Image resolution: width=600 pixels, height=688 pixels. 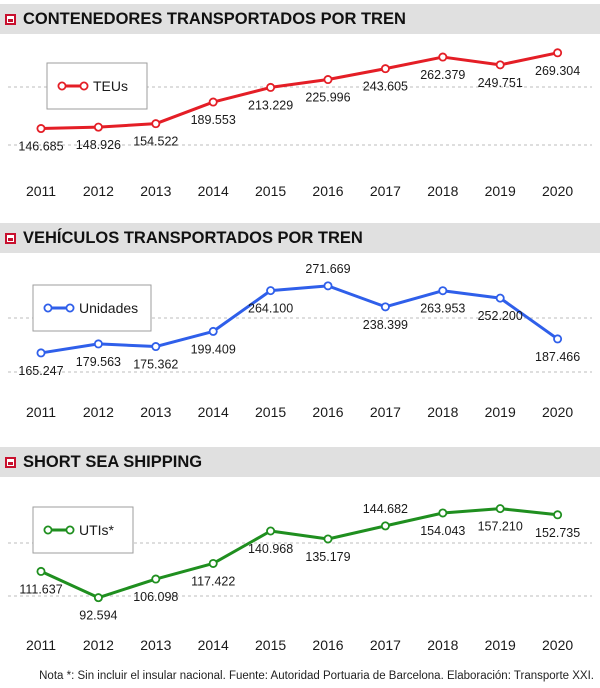 What do you see at coordinates (40, 589) in the screenshot?
I see `data-label: 111.637` at bounding box center [40, 589].